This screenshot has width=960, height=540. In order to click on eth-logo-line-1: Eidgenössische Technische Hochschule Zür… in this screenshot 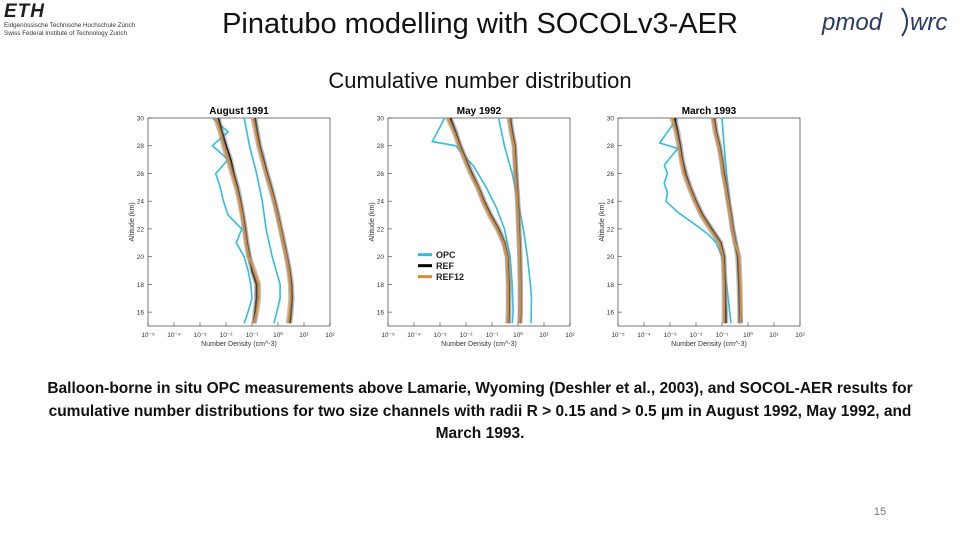, I will do `click(70, 25)`.